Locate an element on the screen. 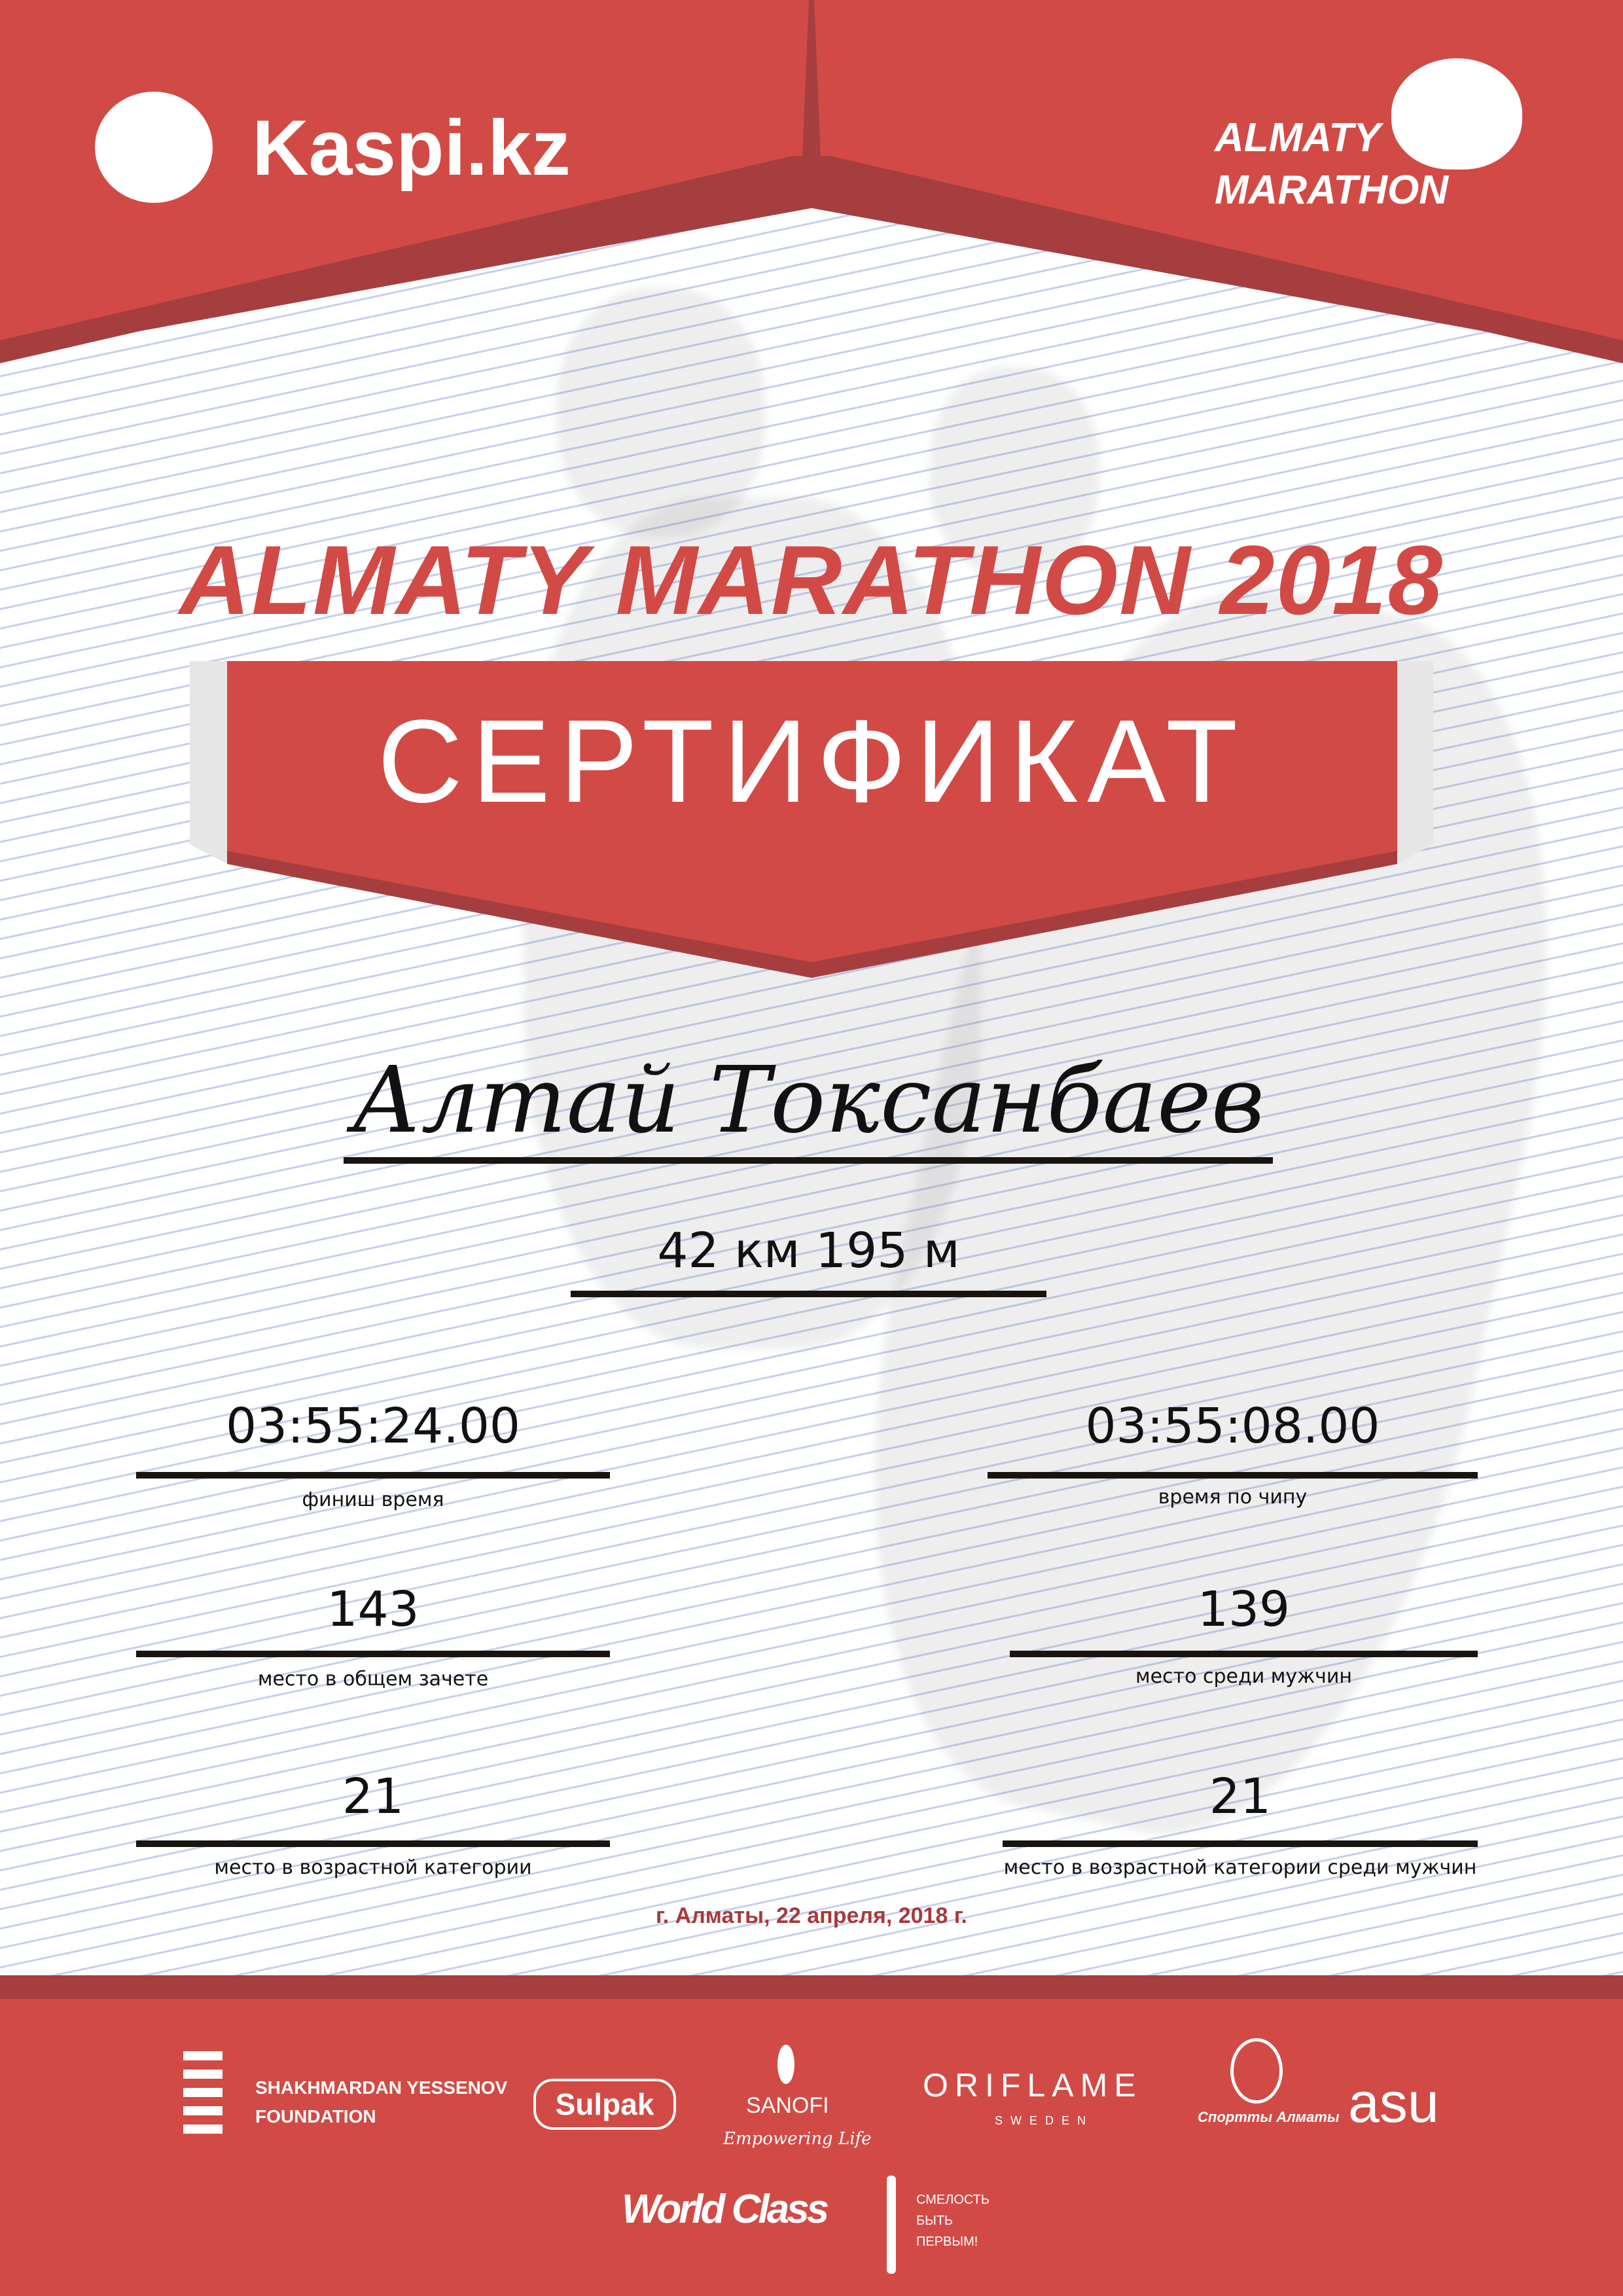 The width and height of the screenshot is (1623, 2296). men-place-line is located at coordinates (1244, 1654).